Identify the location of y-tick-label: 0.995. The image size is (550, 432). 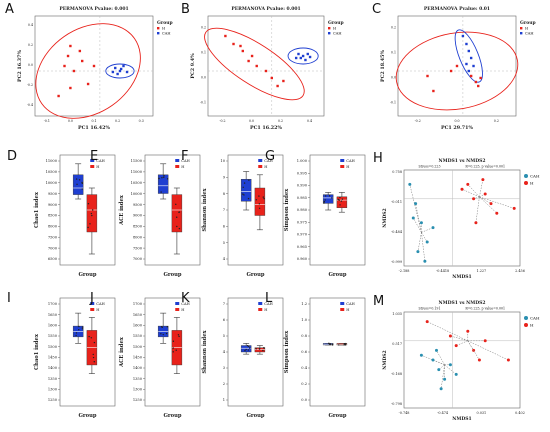
(302, 173).